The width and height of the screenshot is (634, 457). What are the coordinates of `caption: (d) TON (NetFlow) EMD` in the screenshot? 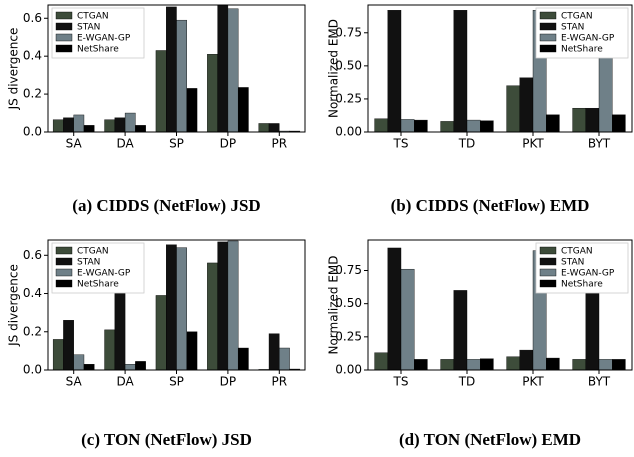 It's located at (490, 439).